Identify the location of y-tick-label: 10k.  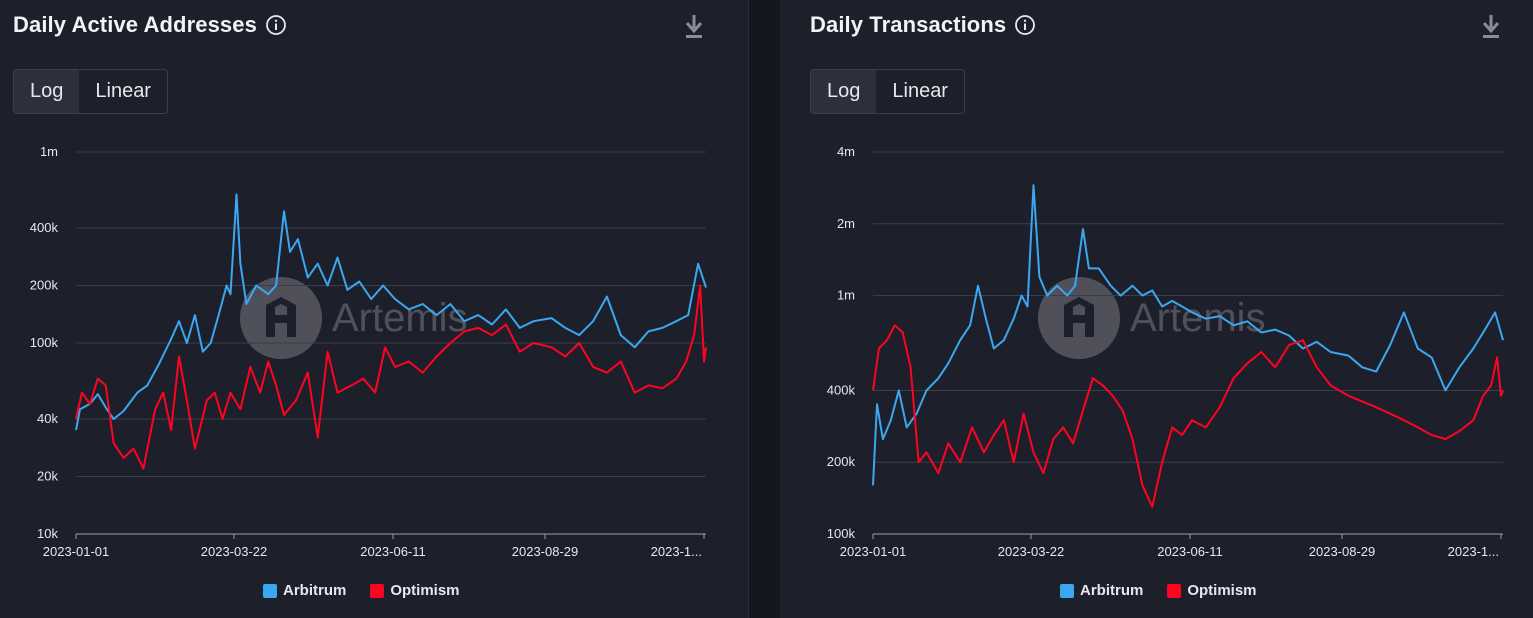
(47, 533).